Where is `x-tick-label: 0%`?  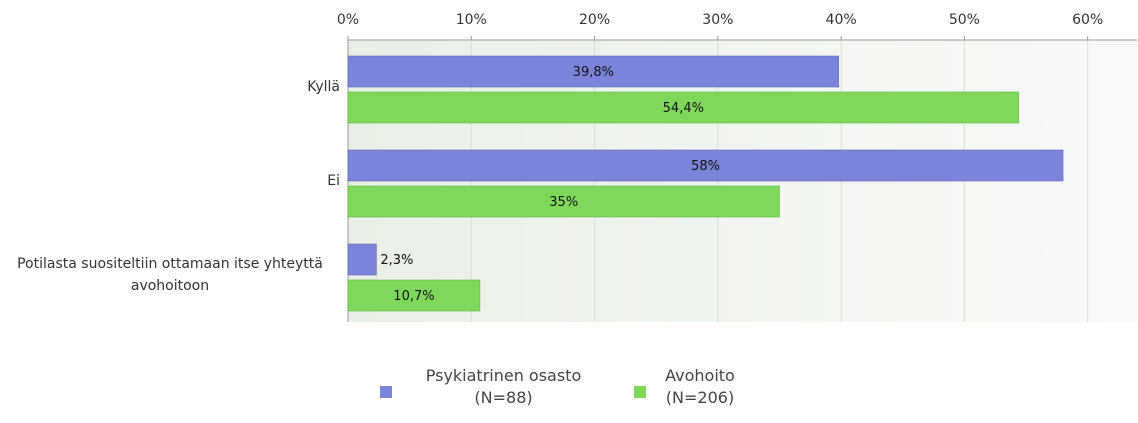
x-tick-label: 0% is located at coordinates (348, 20).